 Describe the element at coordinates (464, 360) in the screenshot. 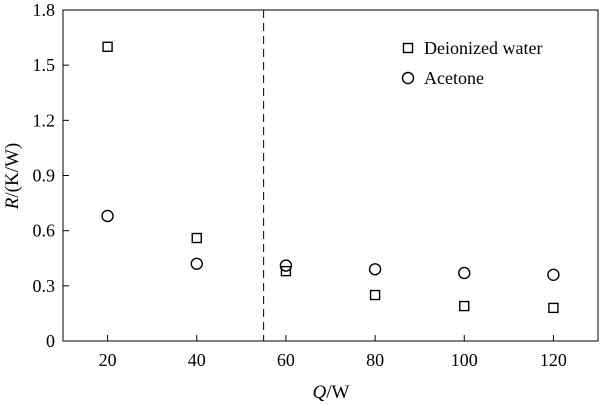

I see `x-tick-label: 100` at that location.